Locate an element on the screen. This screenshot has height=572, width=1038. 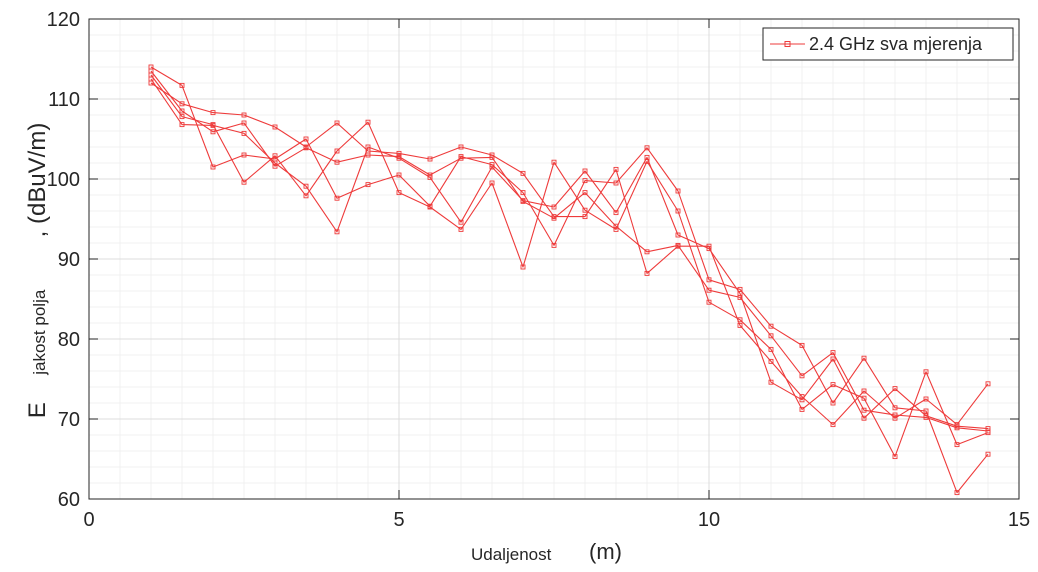
y-tick-label: 60 is located at coordinates (69, 500).